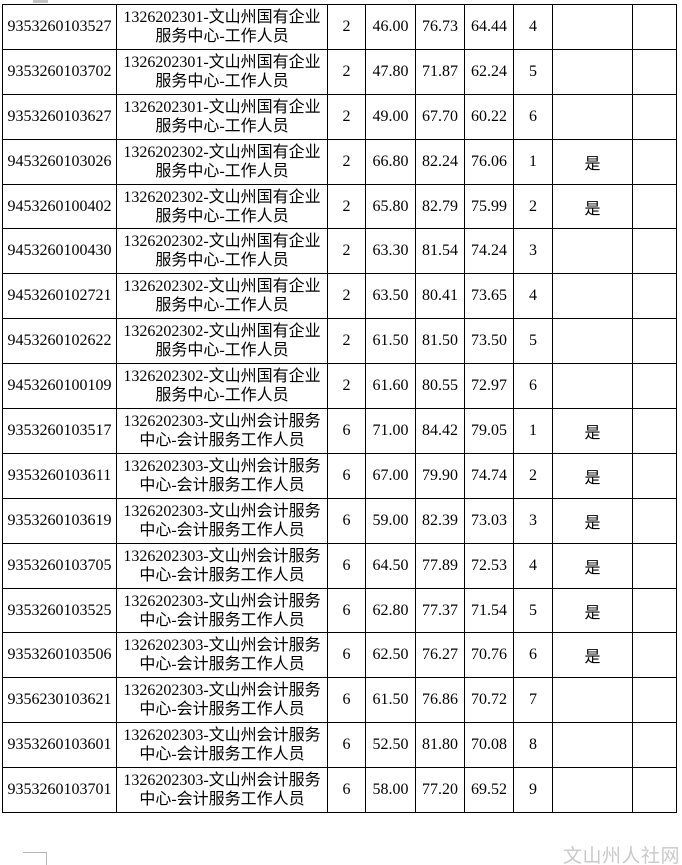  What do you see at coordinates (489, 610) in the screenshot?
I see `cell-total-score: 71.54` at bounding box center [489, 610].